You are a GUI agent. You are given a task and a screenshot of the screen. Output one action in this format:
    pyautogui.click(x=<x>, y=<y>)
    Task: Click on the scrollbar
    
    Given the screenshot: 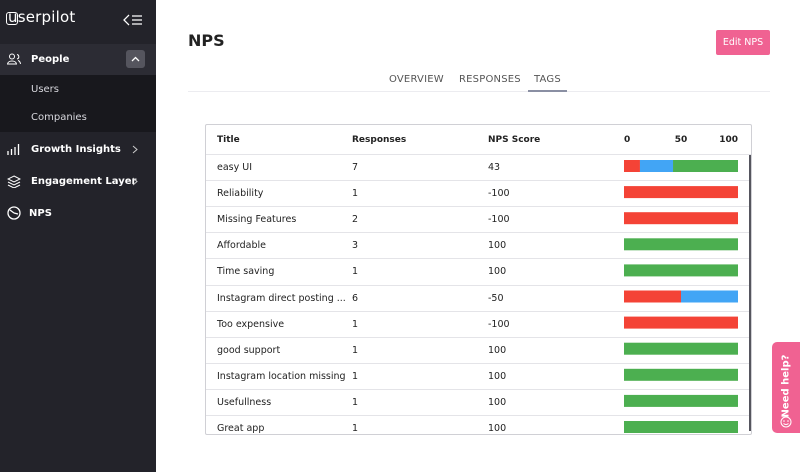 What is the action you would take?
    pyautogui.click(x=750, y=293)
    